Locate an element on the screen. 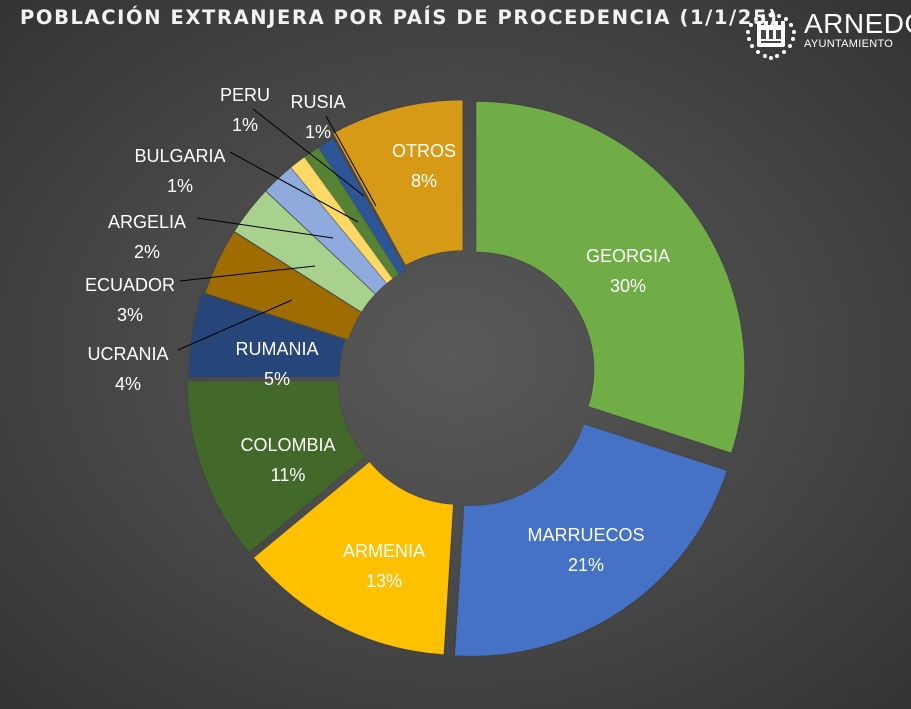  slice-label-peru: PERU is located at coordinates (245, 95).